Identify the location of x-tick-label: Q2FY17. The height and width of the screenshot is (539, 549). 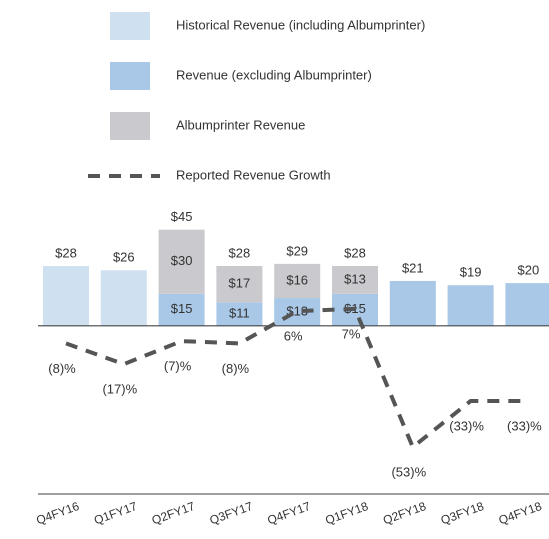
(173, 513).